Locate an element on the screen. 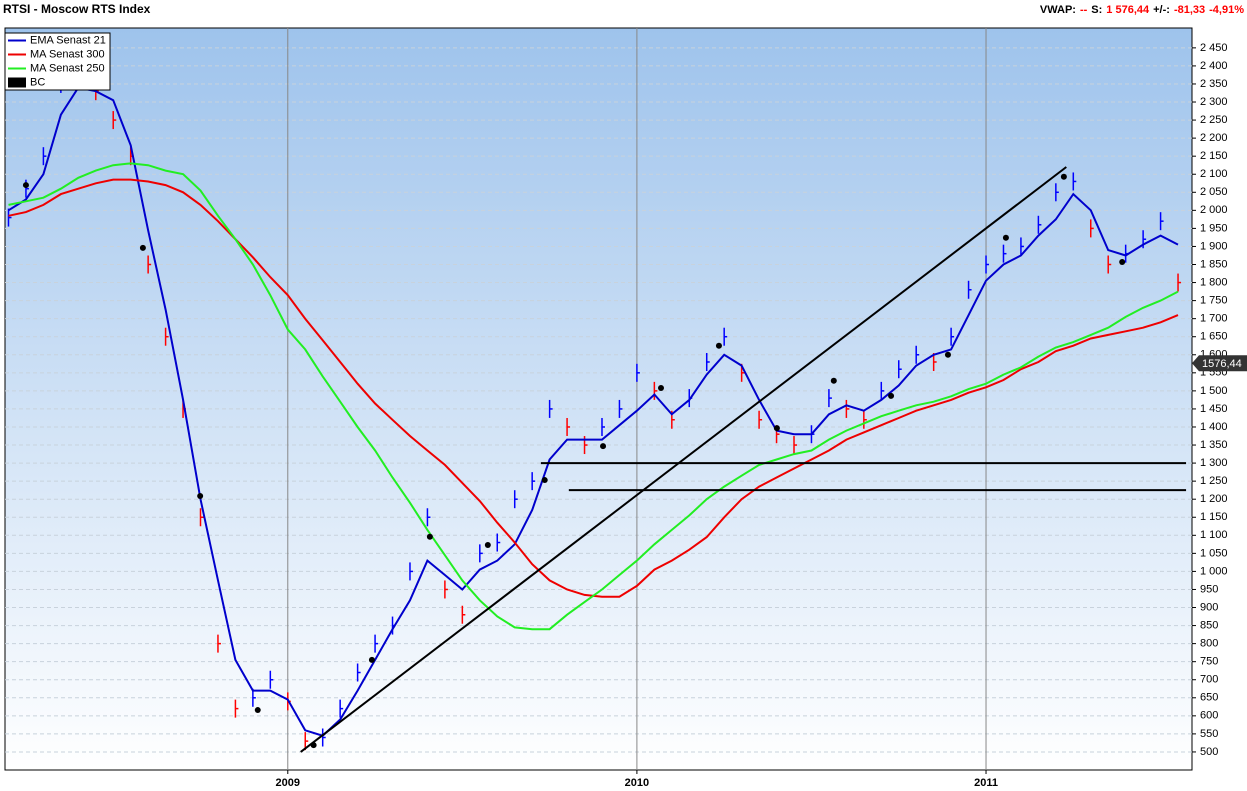 This screenshot has width=1247, height=791. y-tick-label: 550 is located at coordinates (1209, 734).